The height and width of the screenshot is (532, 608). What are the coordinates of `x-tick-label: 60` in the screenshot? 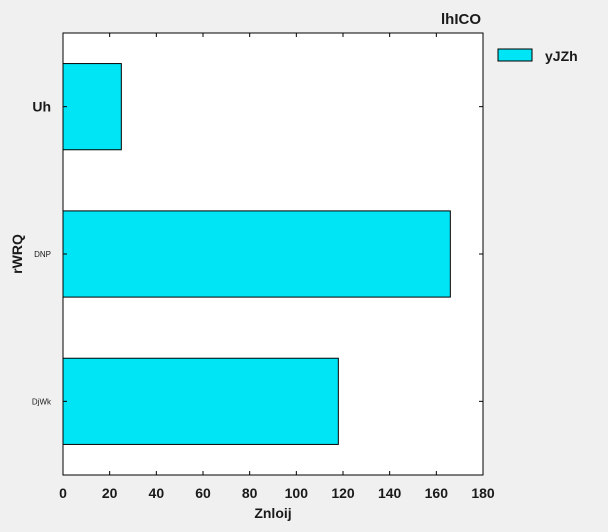 It's located at (203, 493).